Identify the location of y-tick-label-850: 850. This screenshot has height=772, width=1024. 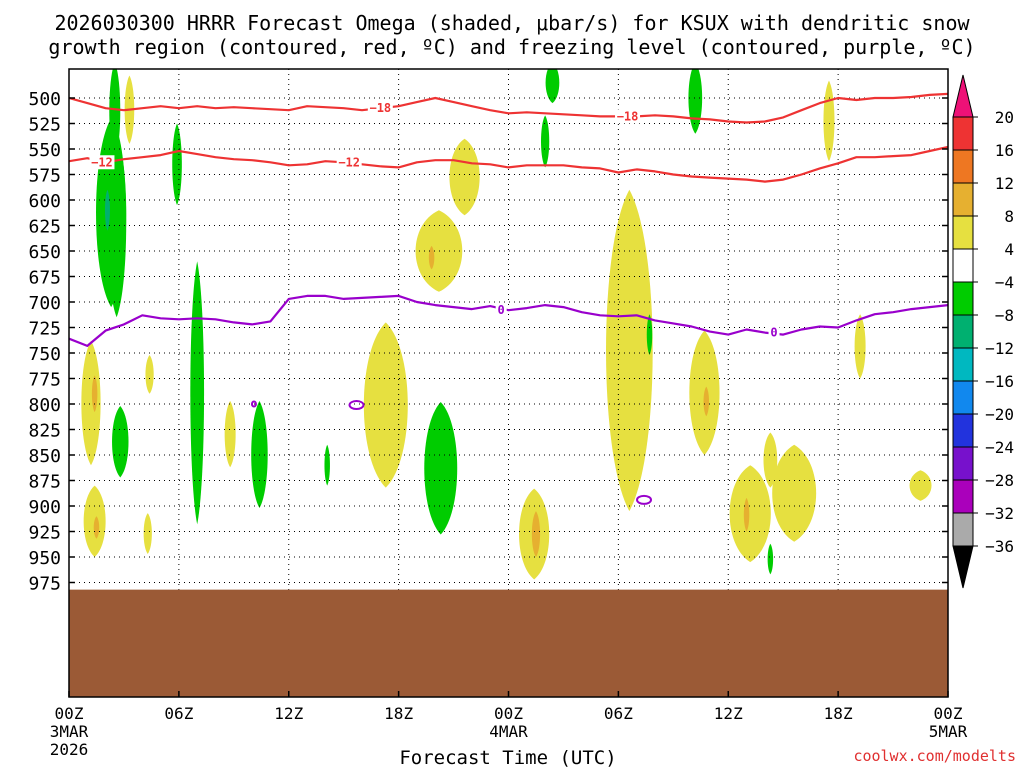
(44, 456).